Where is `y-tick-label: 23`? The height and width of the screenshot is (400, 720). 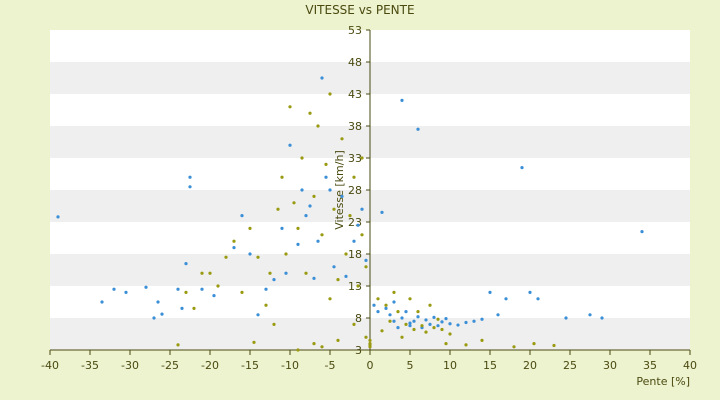
y-tick-label: 23 is located at coordinates (355, 222).